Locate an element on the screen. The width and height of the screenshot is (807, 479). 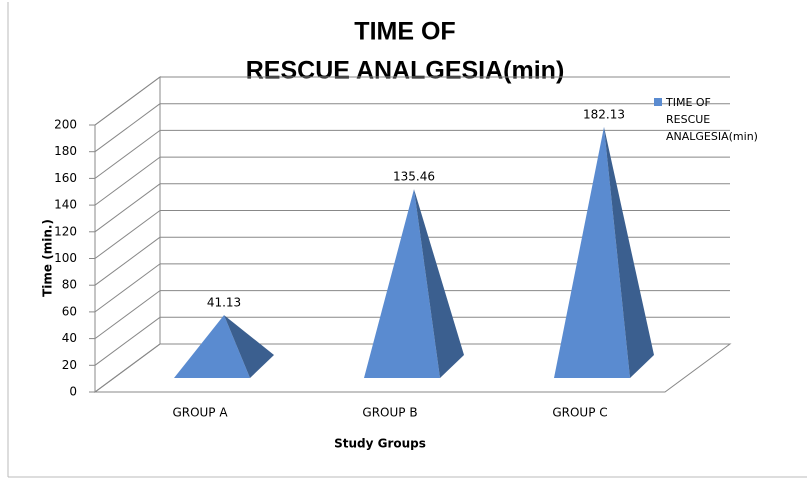
y-tick-label: 120 is located at coordinates (65, 231).